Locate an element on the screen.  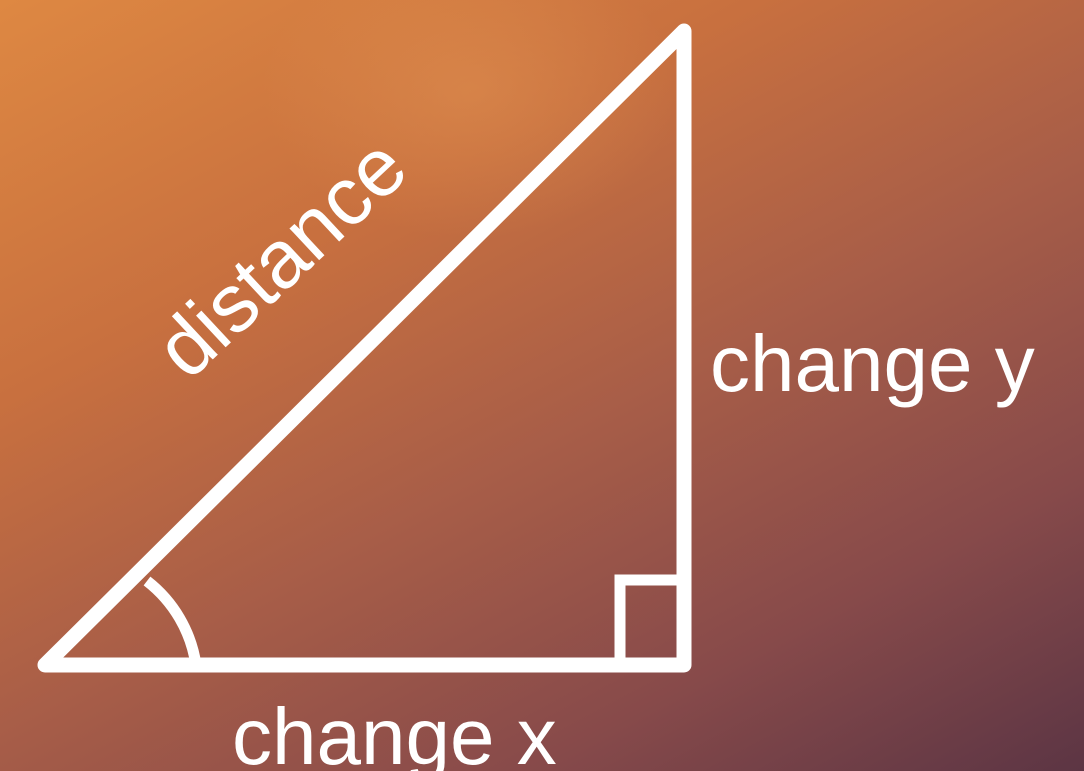
vertical-side-label: change y is located at coordinates (872, 363).